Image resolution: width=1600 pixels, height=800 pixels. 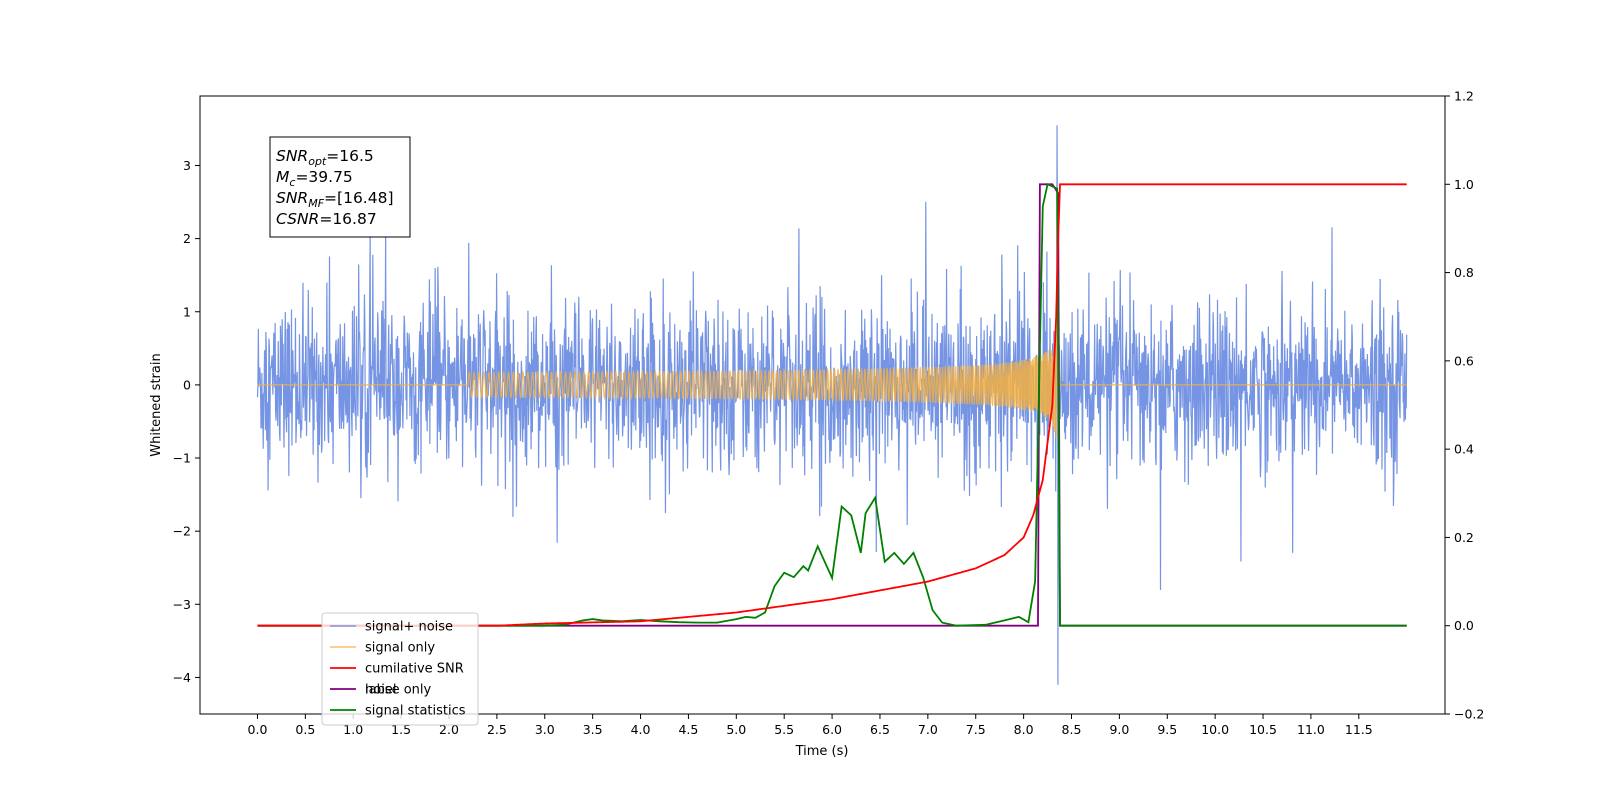 What do you see at coordinates (822, 751) in the screenshot?
I see `x-axis-title: Time (s)` at bounding box center [822, 751].